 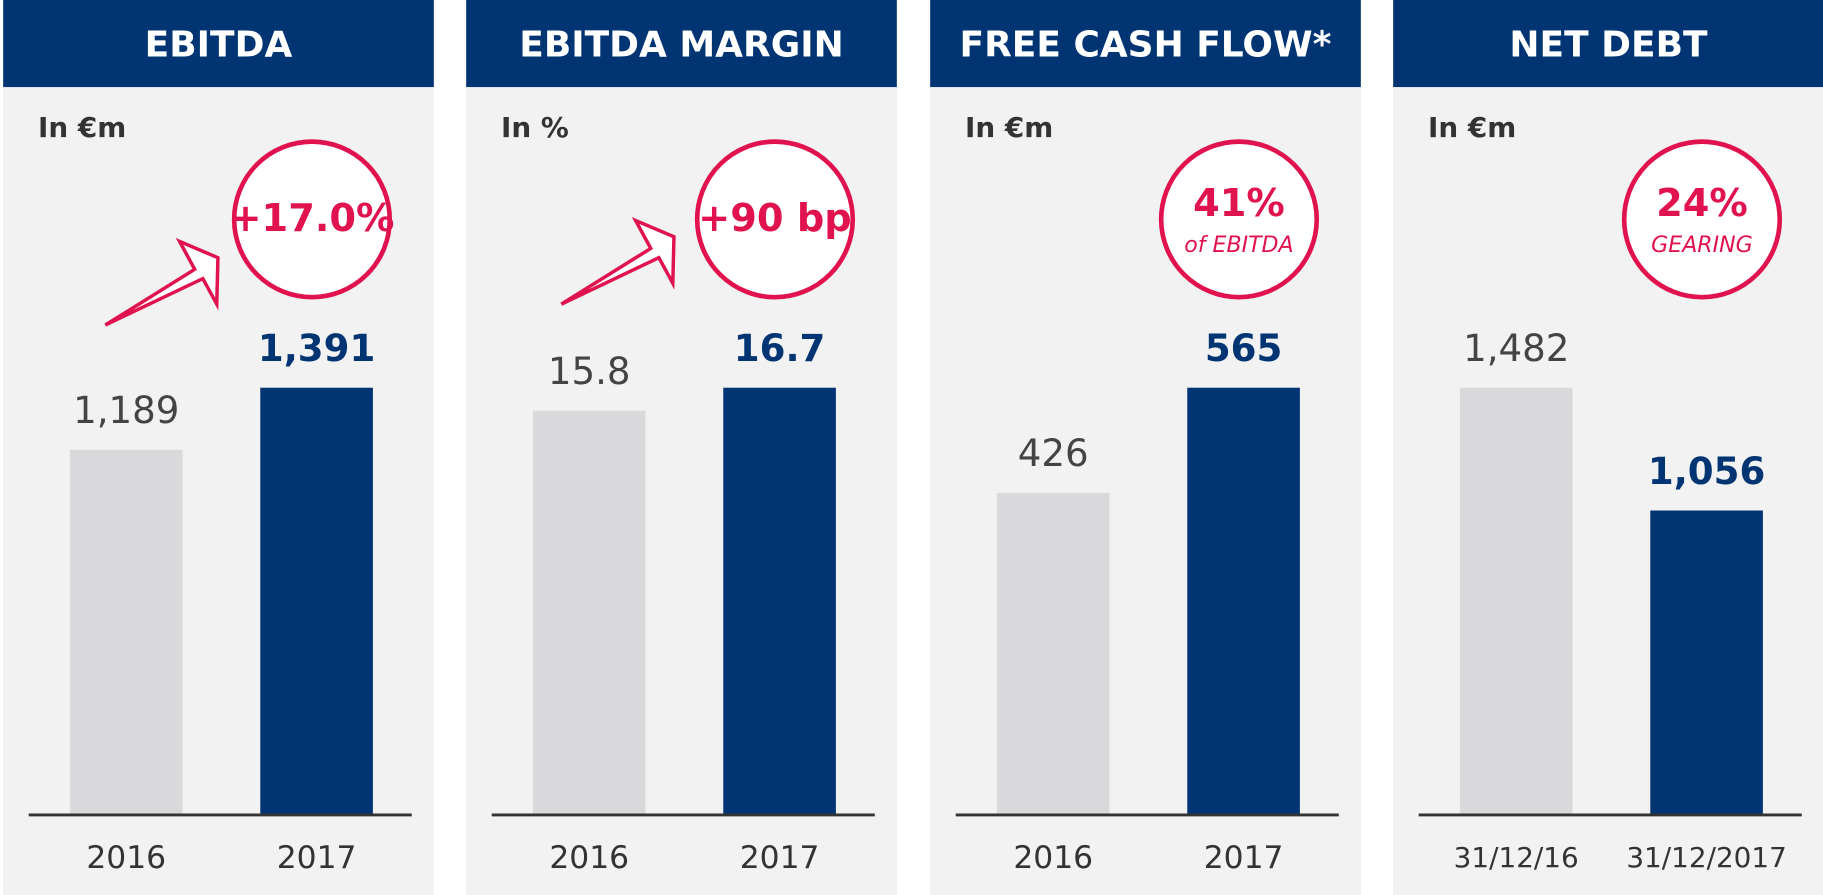 I want to click on value-label: 16.7, so click(x=780, y=348).